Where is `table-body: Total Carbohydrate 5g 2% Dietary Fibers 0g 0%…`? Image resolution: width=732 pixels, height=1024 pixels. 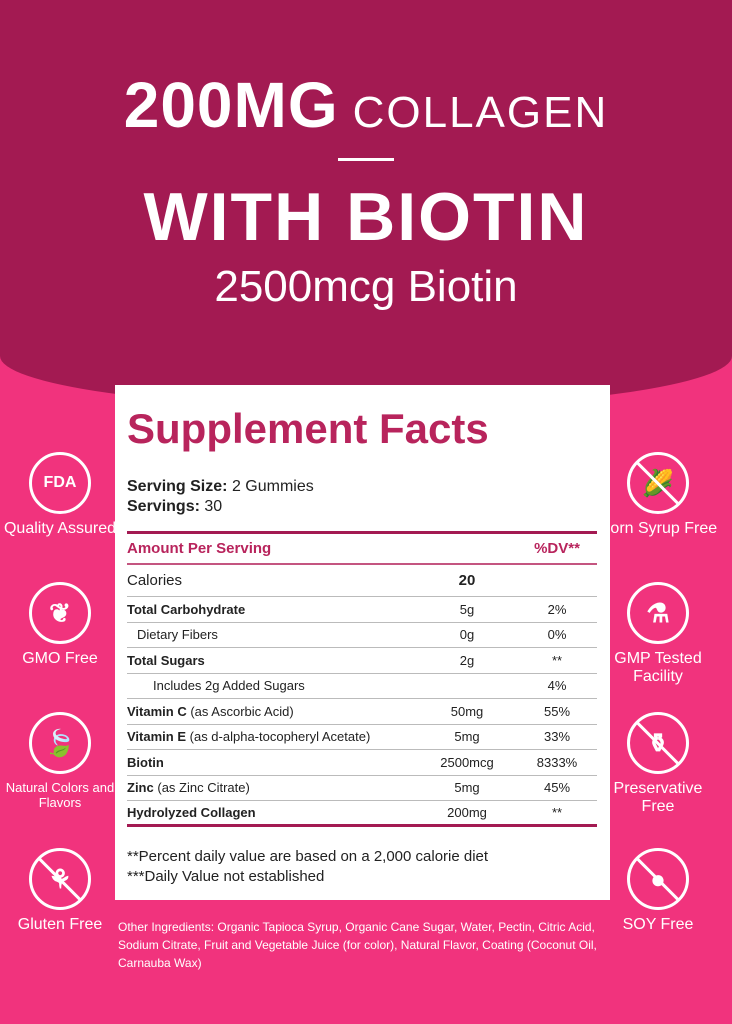
table-body: Total Carbohydrate 5g 2% Dietary Fibers 0g 0%… is located at coordinates (362, 712).